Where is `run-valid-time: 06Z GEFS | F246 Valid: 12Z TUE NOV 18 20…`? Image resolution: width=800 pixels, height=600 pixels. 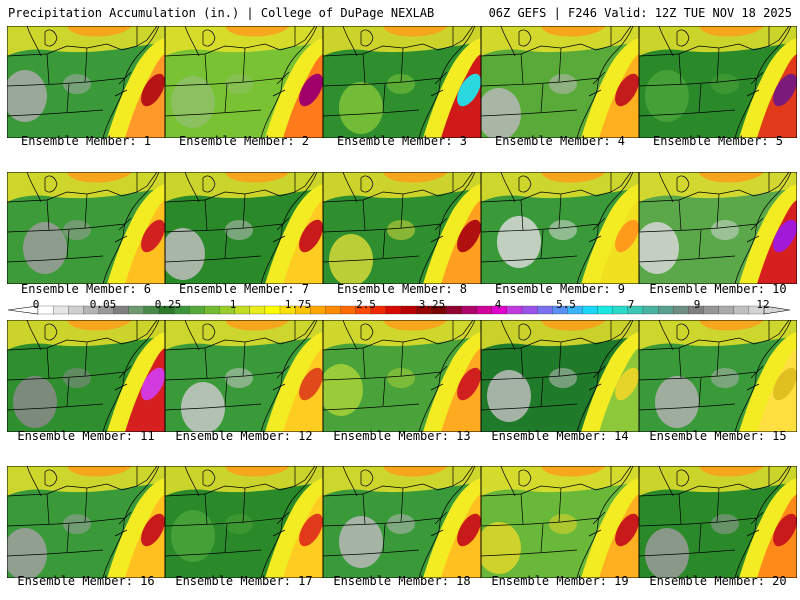 run-valid-time: 06Z GEFS | F246 Valid: 12Z TUE NOV 18 20… is located at coordinates (640, 13).